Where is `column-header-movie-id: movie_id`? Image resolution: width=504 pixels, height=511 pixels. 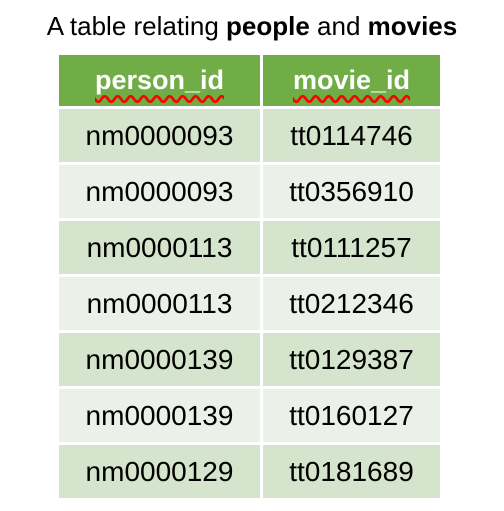
column-header-movie-id: movie_id is located at coordinates (351, 80).